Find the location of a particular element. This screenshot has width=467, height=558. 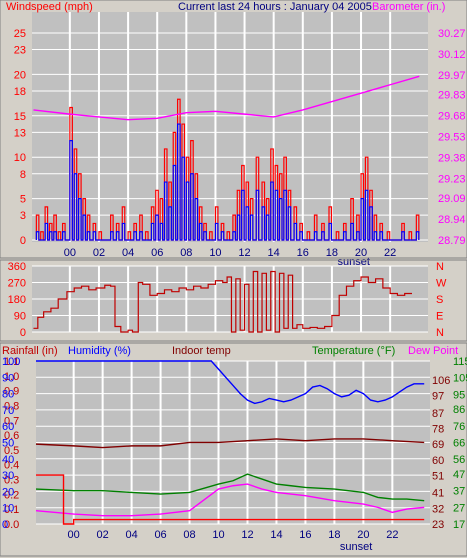

bottom-hour-ticks: 00 02 04 06 08 10 12 14 16 18 20 22 is located at coordinates (233, 535).